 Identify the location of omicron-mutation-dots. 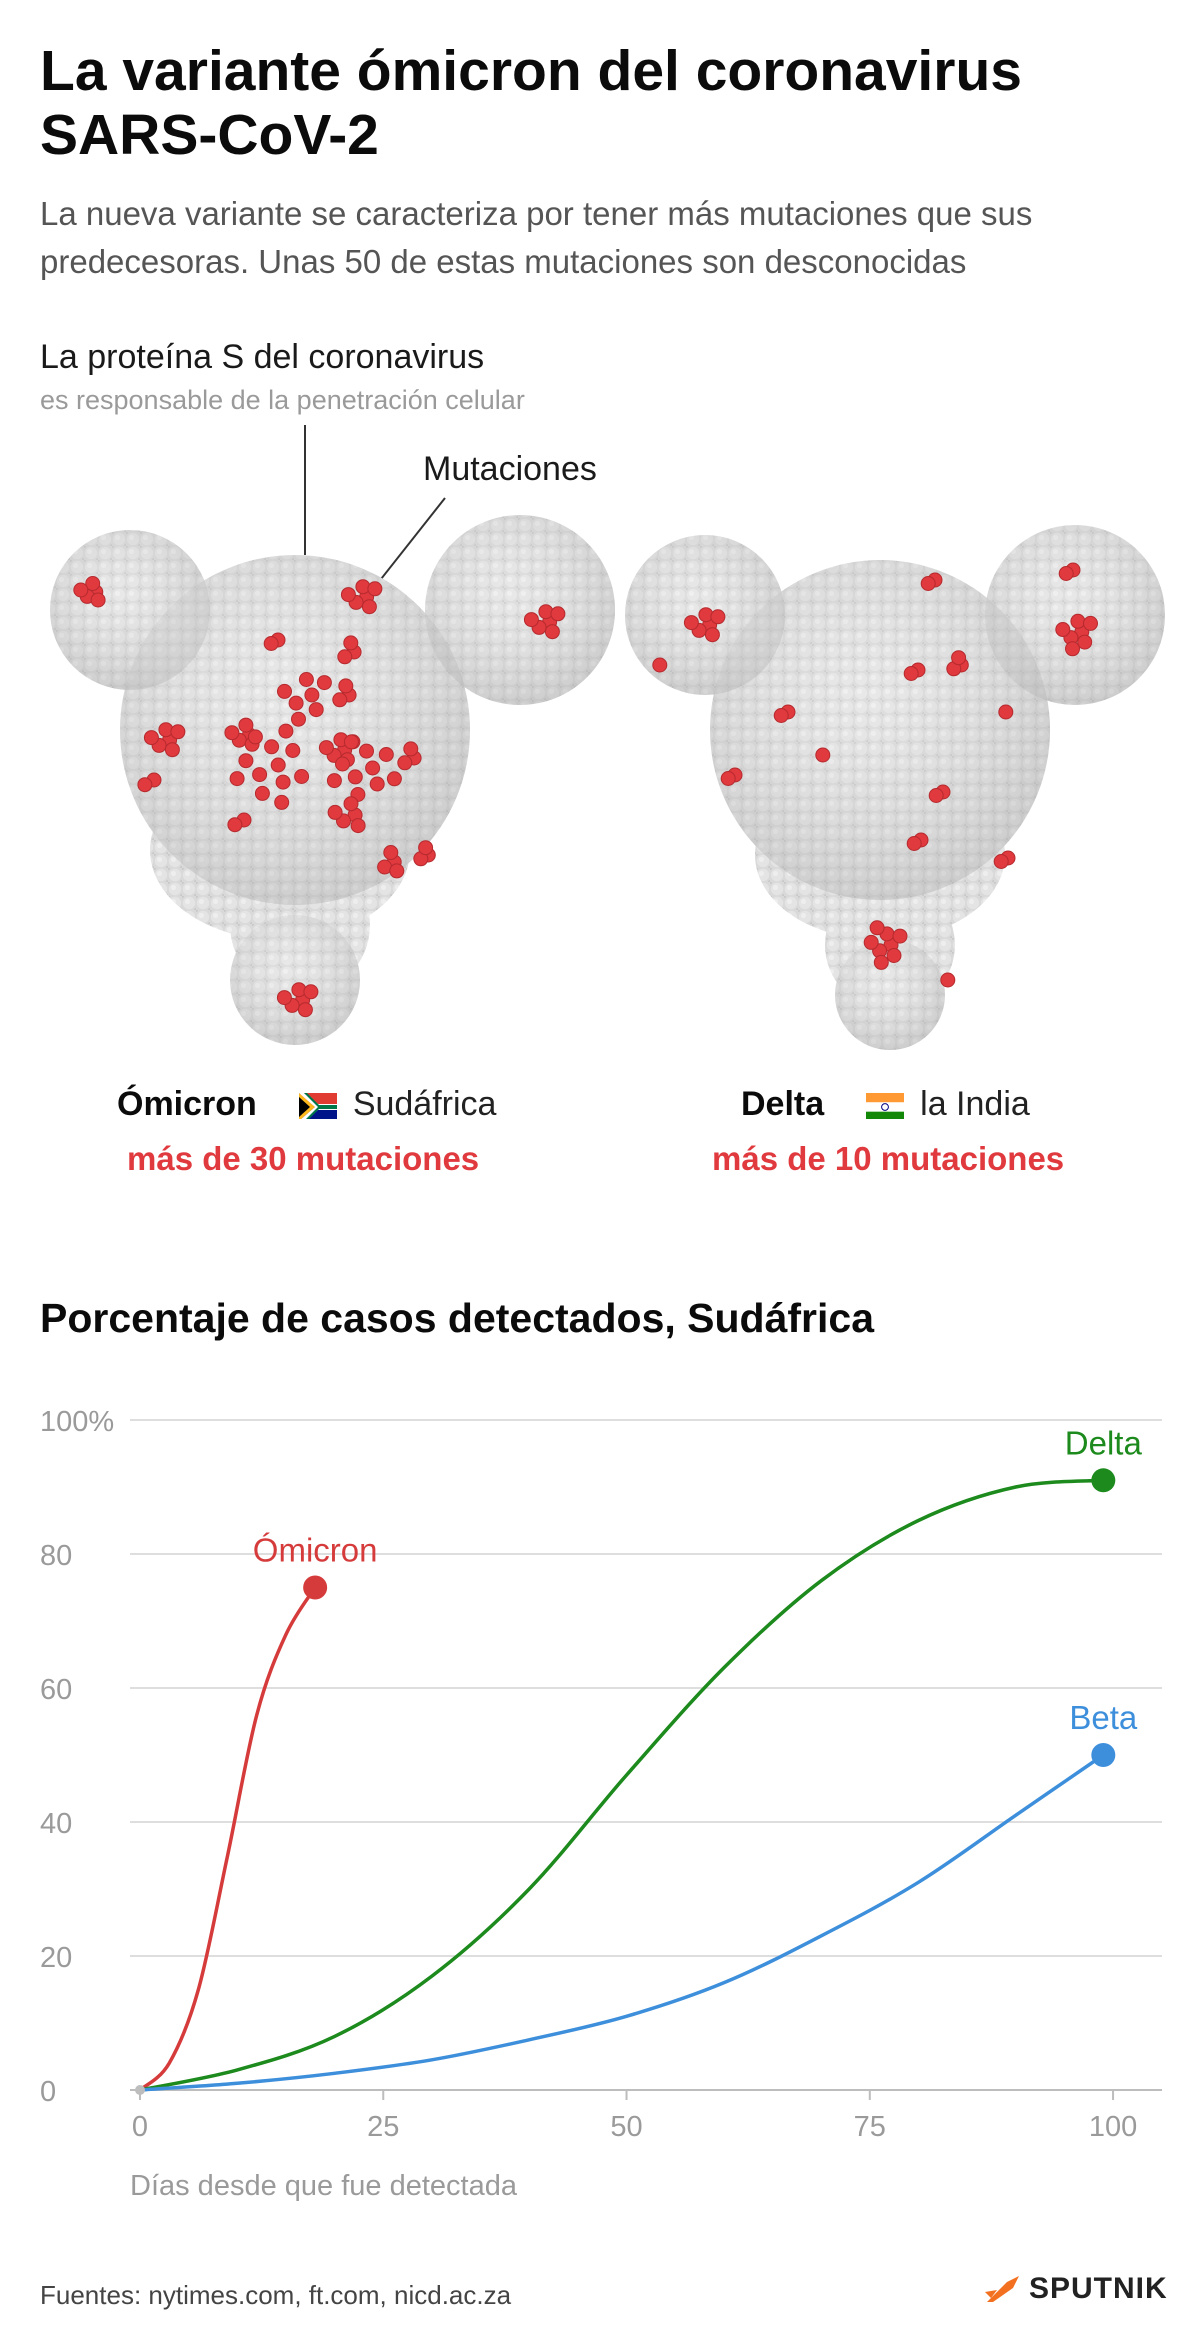
(319, 797).